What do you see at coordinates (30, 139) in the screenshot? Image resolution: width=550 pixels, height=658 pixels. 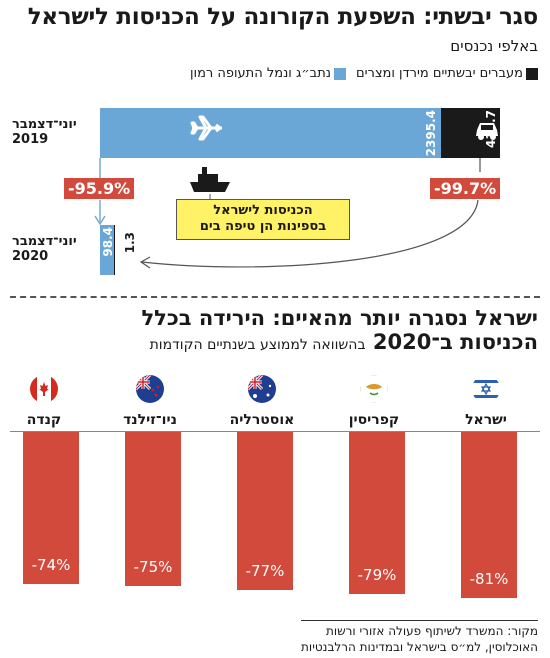 I see `period-2019-line2: 2019` at bounding box center [30, 139].